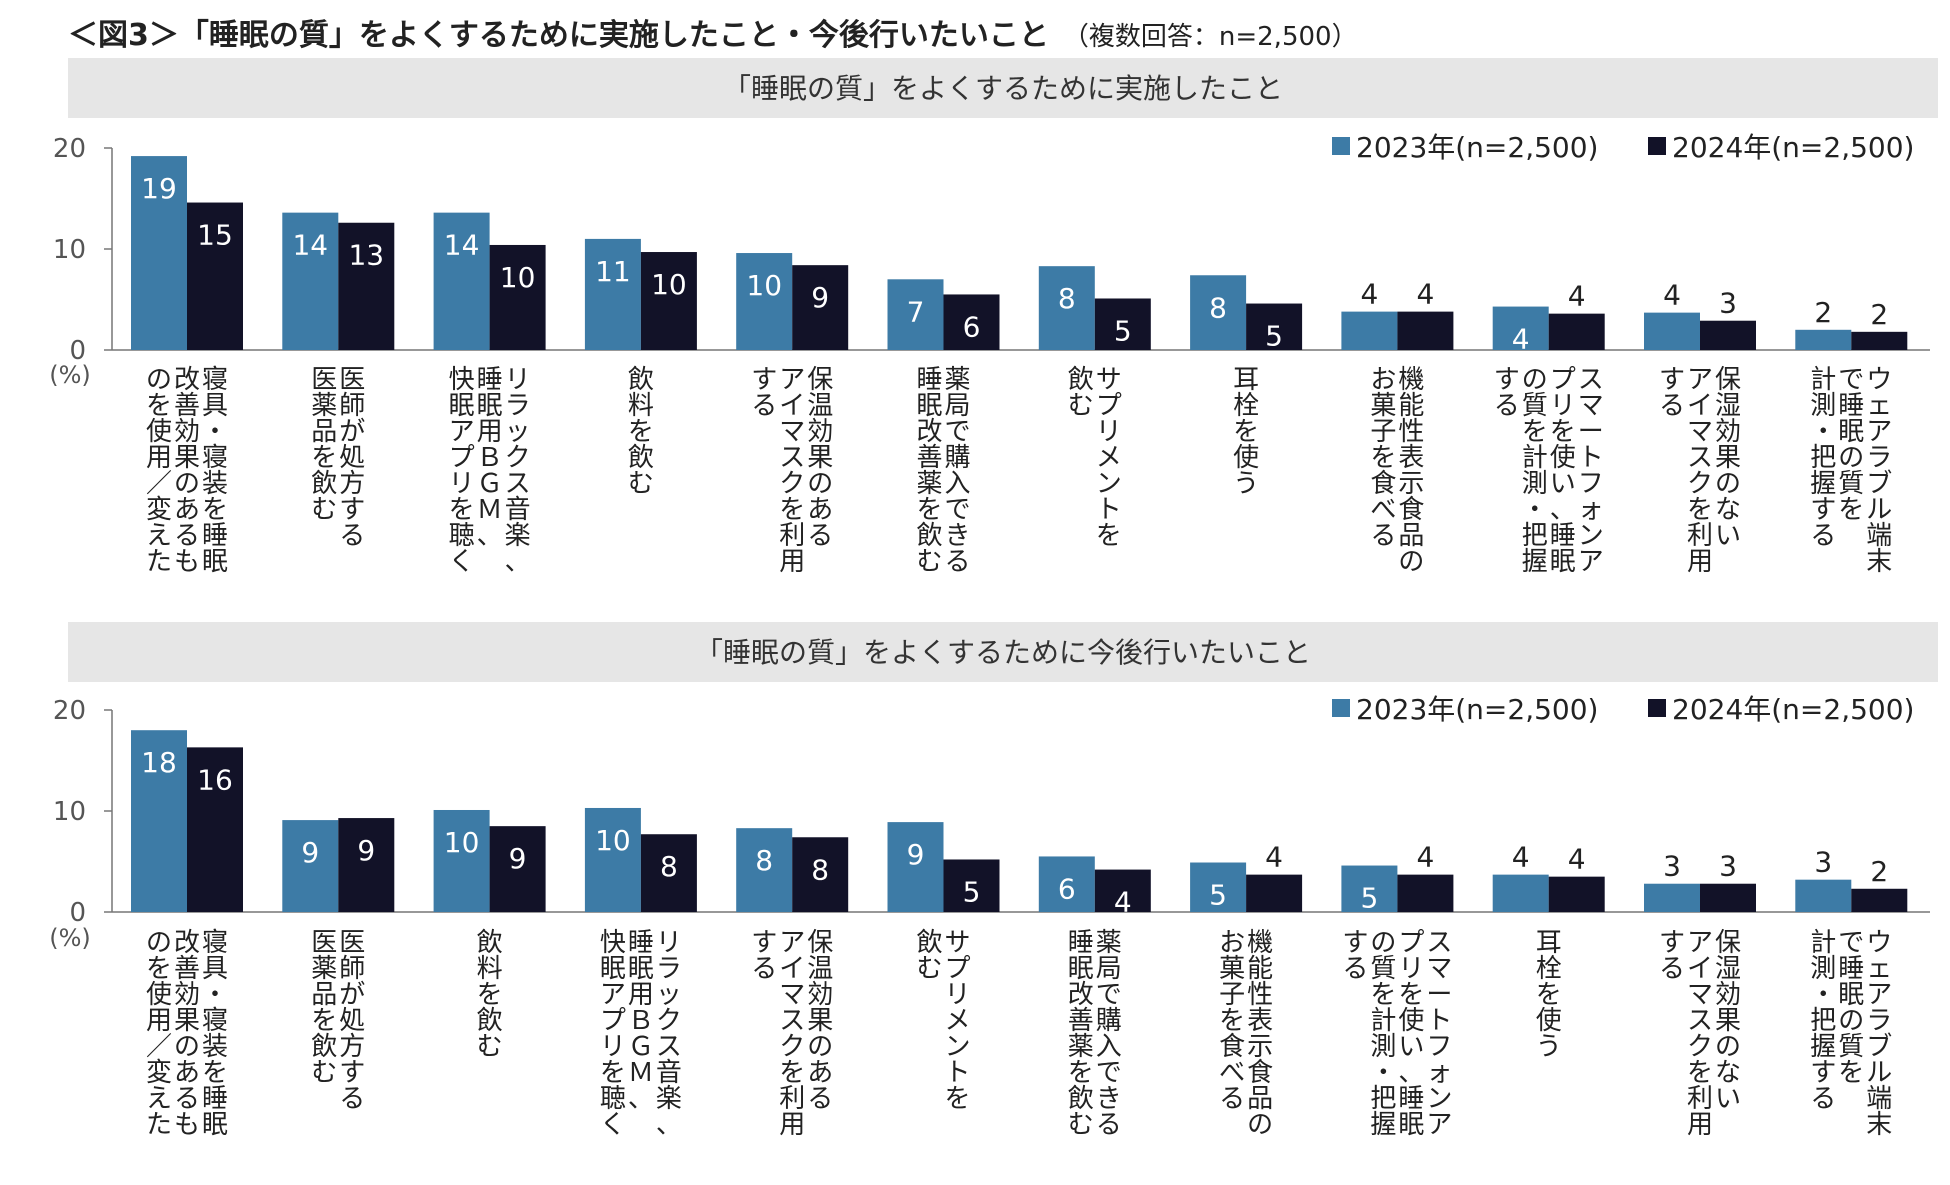 The width and height of the screenshot is (1950, 1185). Describe the element at coordinates (1535, 406) in the screenshot. I see `chart1-category-label: 質` at that location.